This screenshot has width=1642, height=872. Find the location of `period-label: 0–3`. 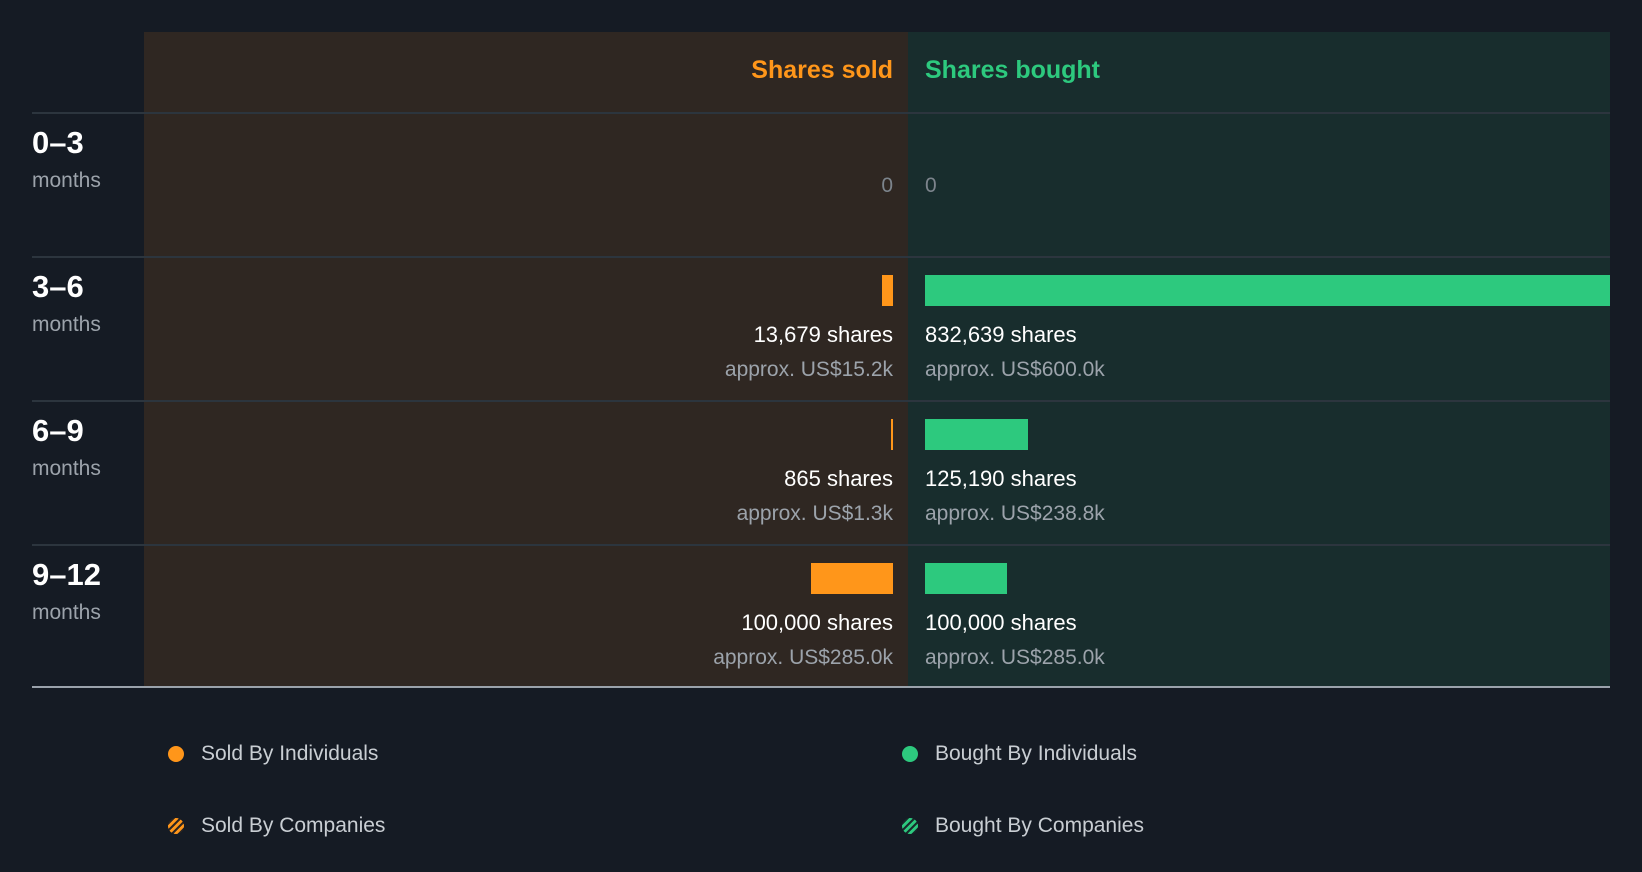

period-label: 0–3 is located at coordinates (58, 142).